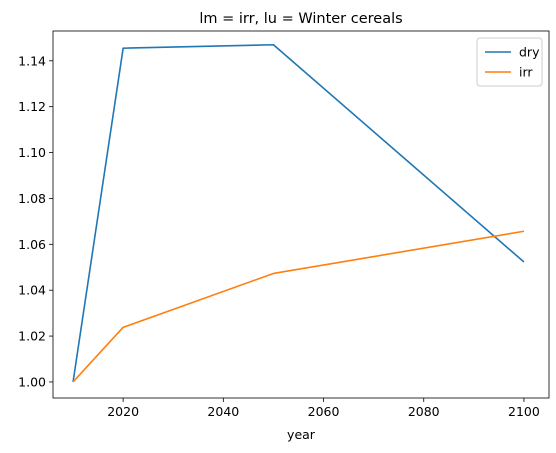 The width and height of the screenshot is (556, 453). I want to click on y-tick-label: 1.08, so click(32, 198).